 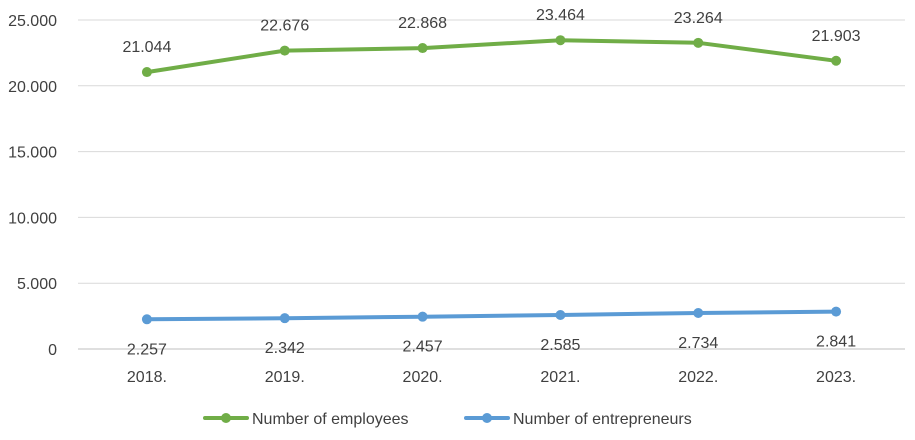 What do you see at coordinates (698, 18) in the screenshot?
I see `data-label-number-of-employees: 23.264` at bounding box center [698, 18].